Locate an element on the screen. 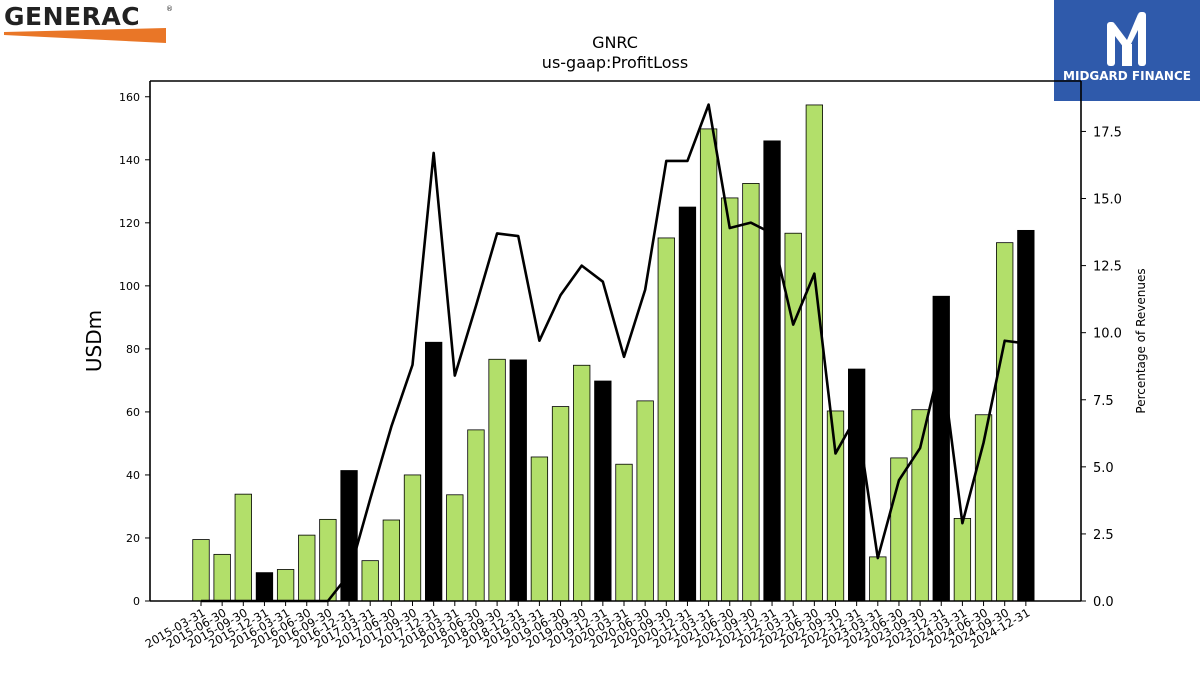  registered-mark: ® is located at coordinates (169, 9).